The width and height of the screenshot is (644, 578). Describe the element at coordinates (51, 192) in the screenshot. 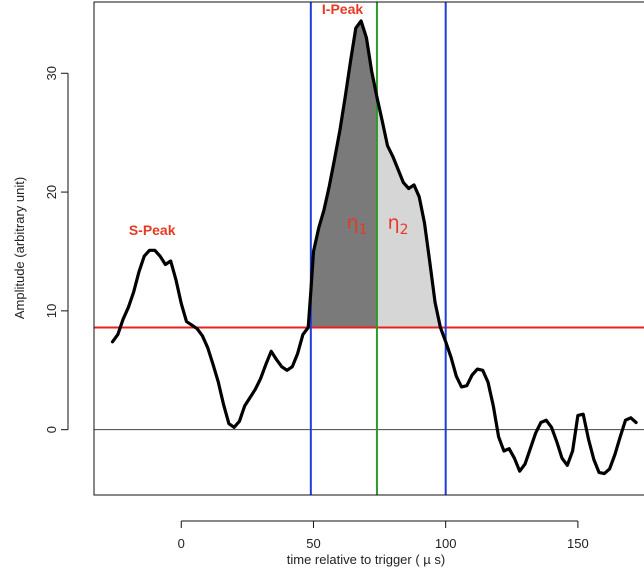

I see `y-tick-label: 20` at that location.